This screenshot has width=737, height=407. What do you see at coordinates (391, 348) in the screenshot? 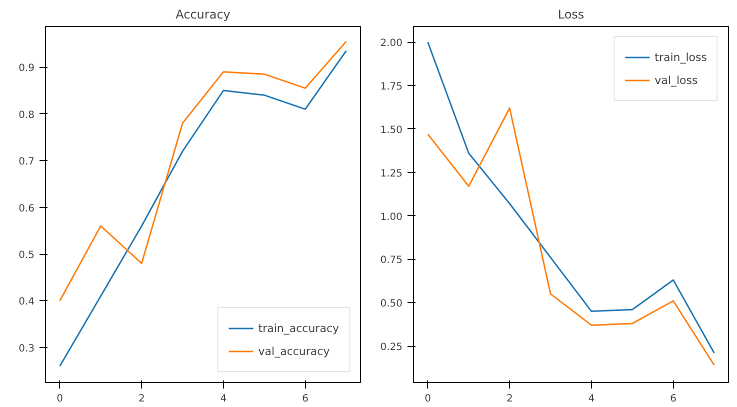
I see `y-tick-label: 0.25` at bounding box center [391, 348].